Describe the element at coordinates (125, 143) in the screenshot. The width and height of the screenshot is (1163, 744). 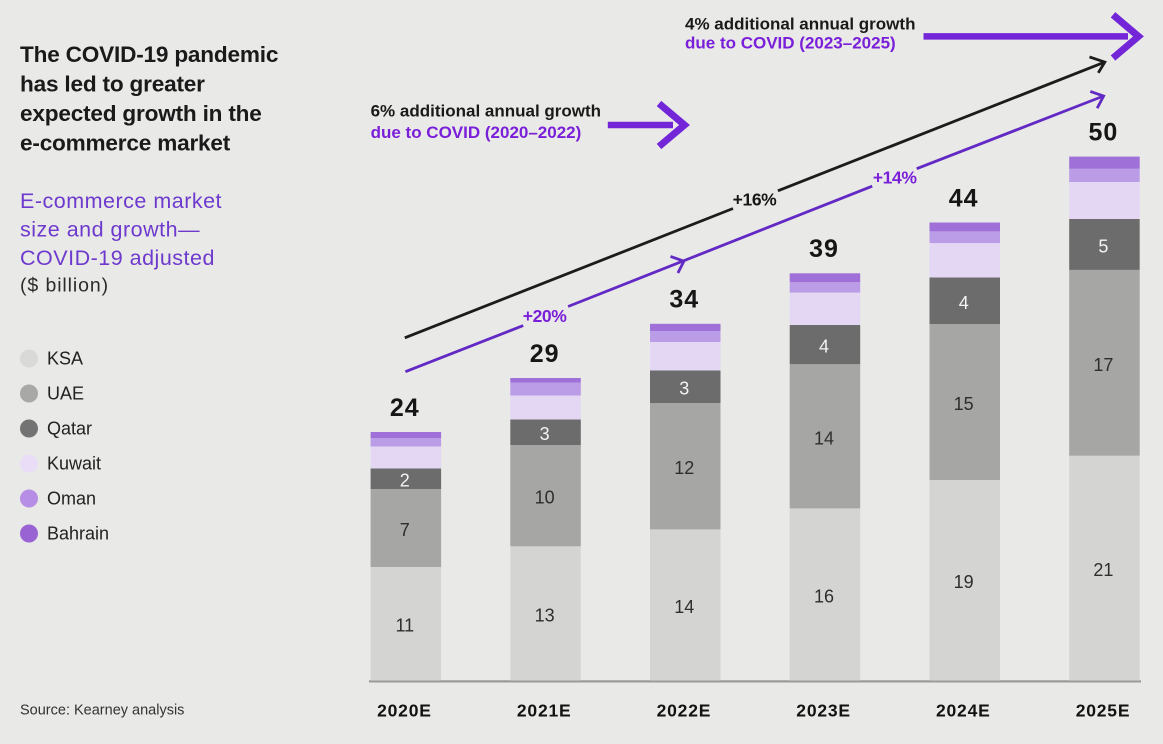
I see `svg-text: e-commerce market` at that location.